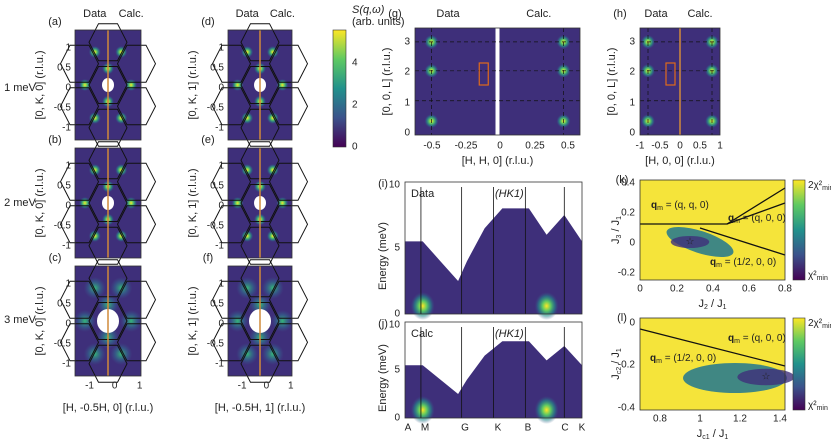  Describe the element at coordinates (622, 318) in the screenshot. I see `panel-label: (l)` at that location.